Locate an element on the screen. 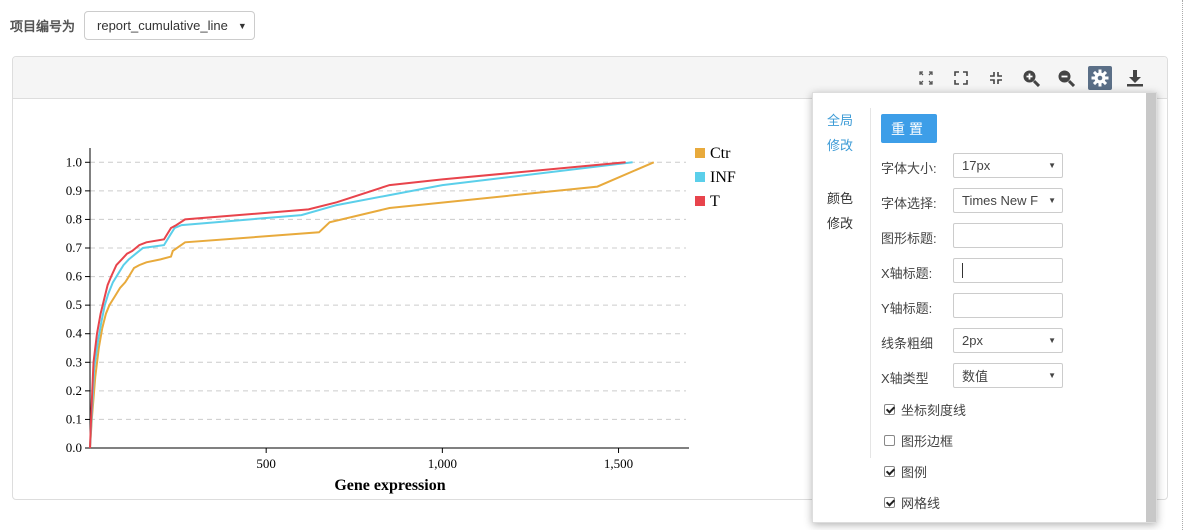 Image resolution: width=1199 pixels, height=530 pixels. shrink-icon is located at coordinates (926, 78).